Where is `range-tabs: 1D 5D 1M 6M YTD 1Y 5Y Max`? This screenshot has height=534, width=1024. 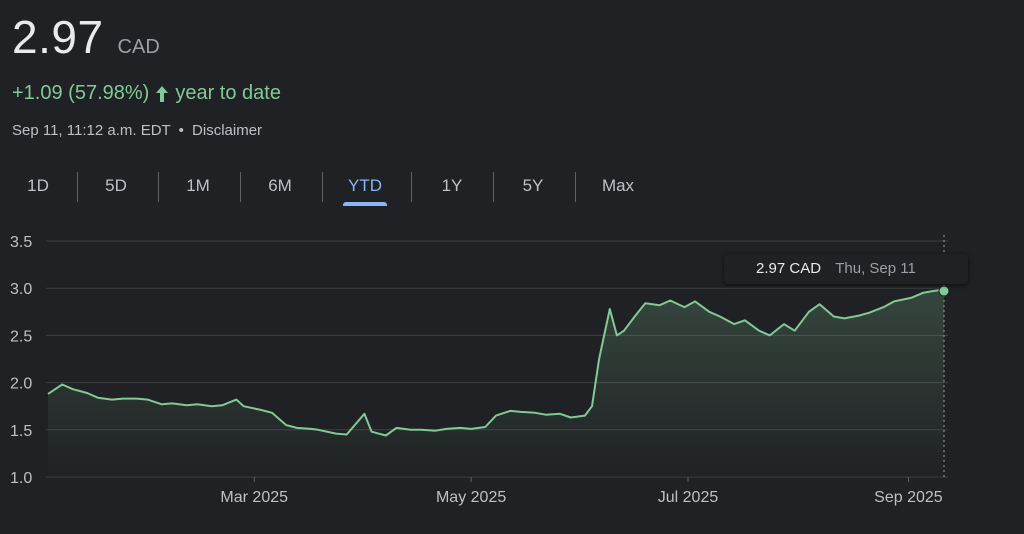 range-tabs: 1D 5D 1M 6M YTD 1Y 5Y Max is located at coordinates (350, 189).